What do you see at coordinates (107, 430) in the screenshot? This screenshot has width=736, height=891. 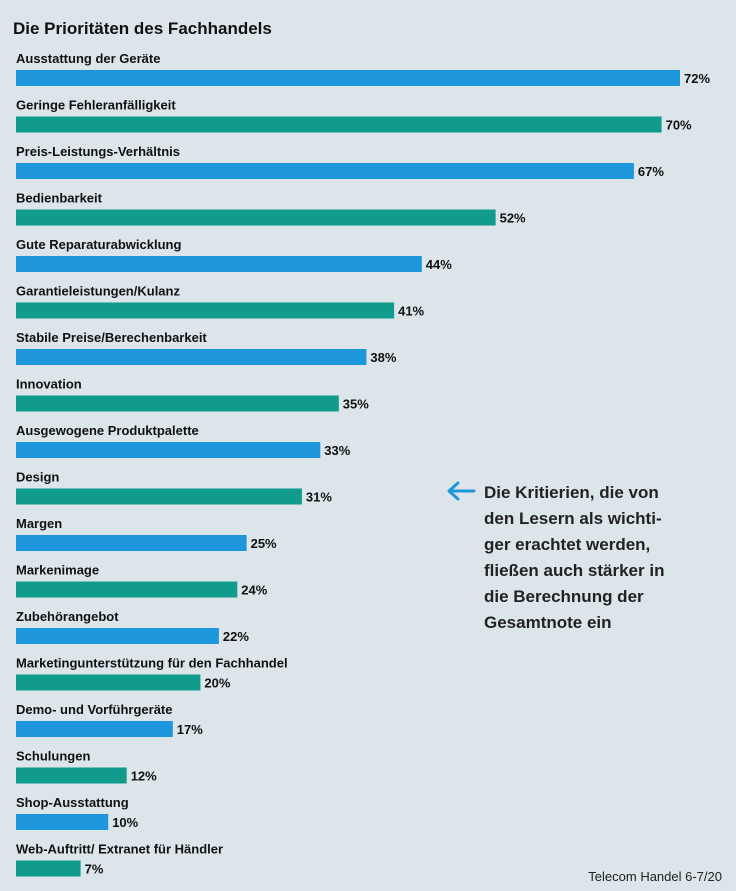 I see `category-label: Ausgewogene Produktpalette` at bounding box center [107, 430].